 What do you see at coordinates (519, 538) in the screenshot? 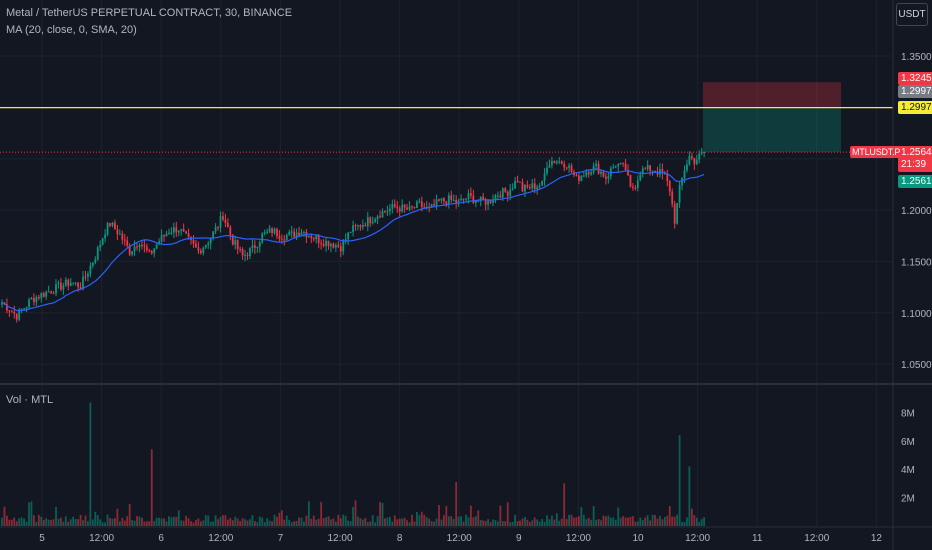
I see `time-tick-label: 9` at bounding box center [519, 538].